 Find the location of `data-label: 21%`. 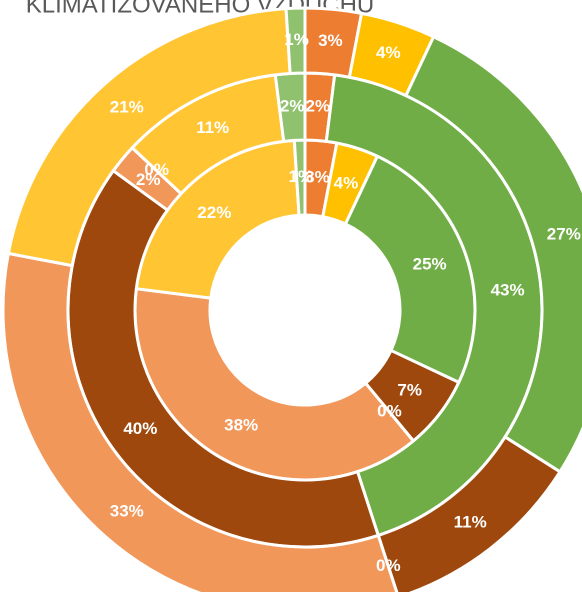

data-label: 21% is located at coordinates (127, 106).